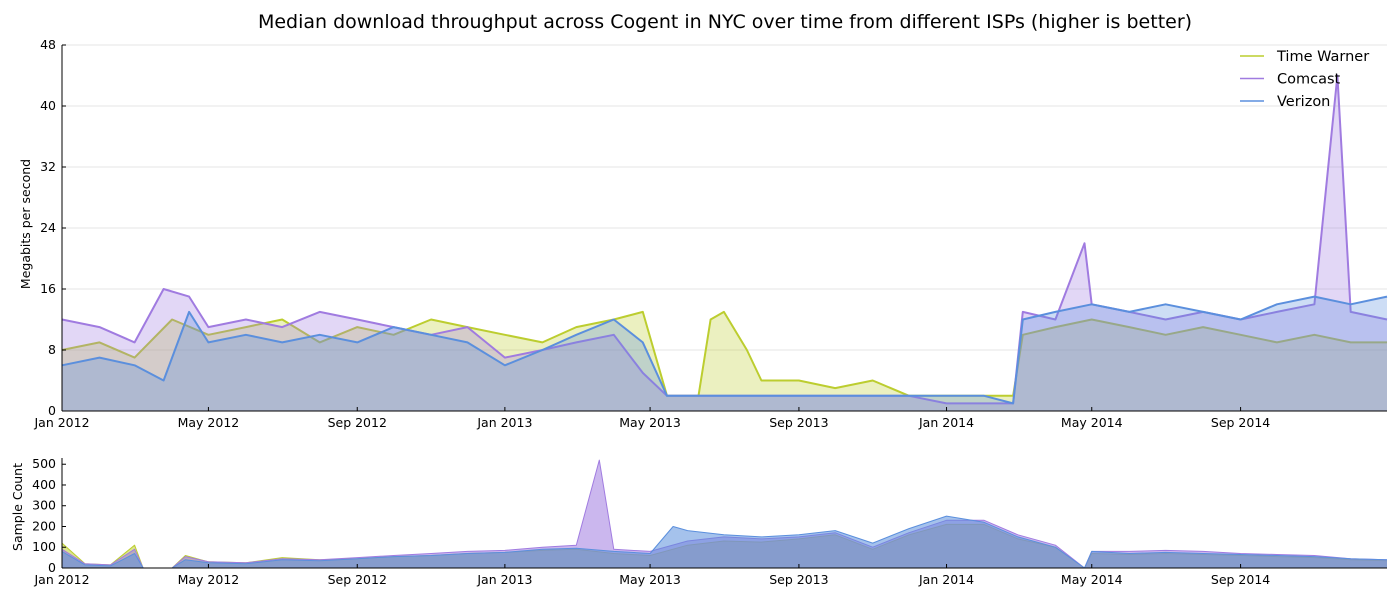 The width and height of the screenshot is (1400, 604). Describe the element at coordinates (25, 224) in the screenshot. I see `y-axis-label: Megabits per second` at that location.